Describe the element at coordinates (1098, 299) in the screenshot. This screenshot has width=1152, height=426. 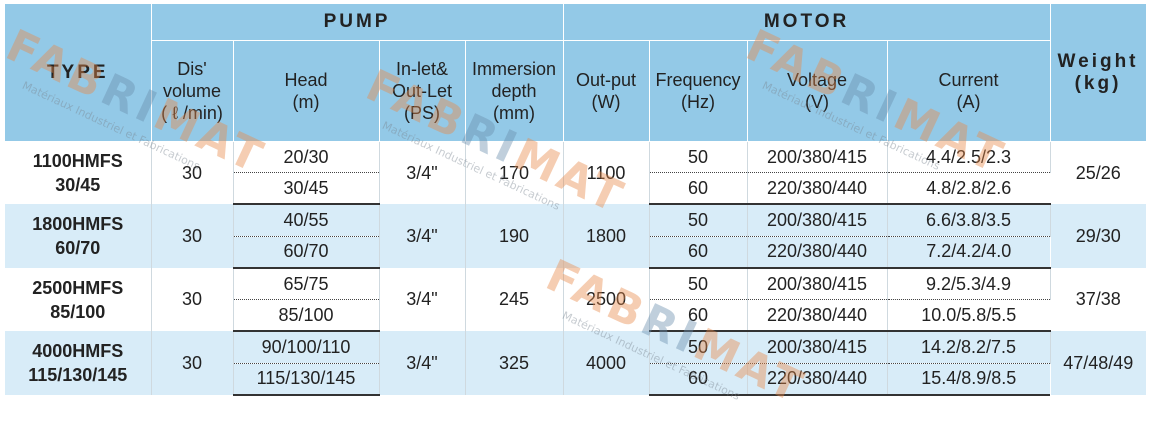
I see `weight: 37/38` at that location.